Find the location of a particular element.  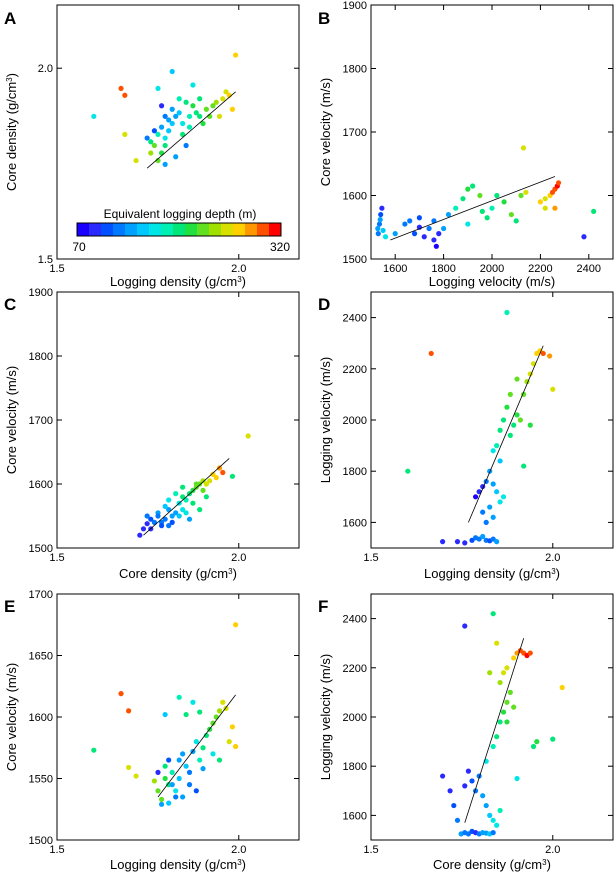

colorbar-frame is located at coordinates (179, 229).